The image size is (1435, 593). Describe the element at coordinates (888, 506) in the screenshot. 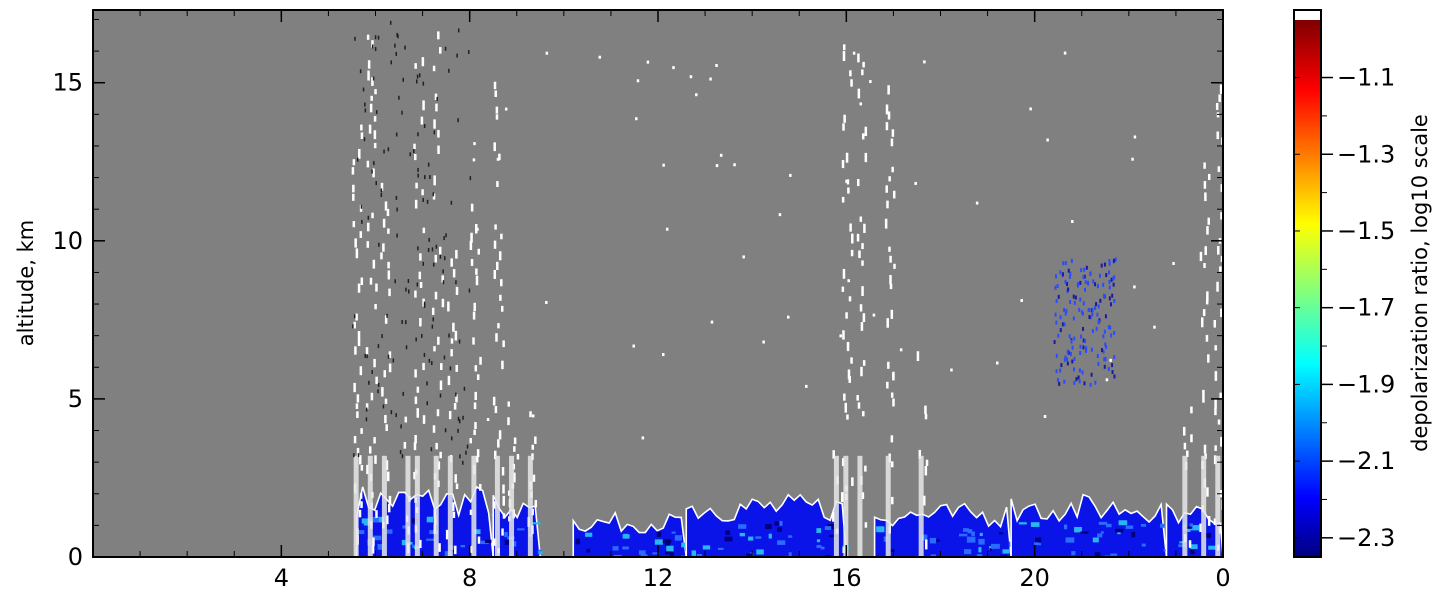

I see `saturated-column` at that location.